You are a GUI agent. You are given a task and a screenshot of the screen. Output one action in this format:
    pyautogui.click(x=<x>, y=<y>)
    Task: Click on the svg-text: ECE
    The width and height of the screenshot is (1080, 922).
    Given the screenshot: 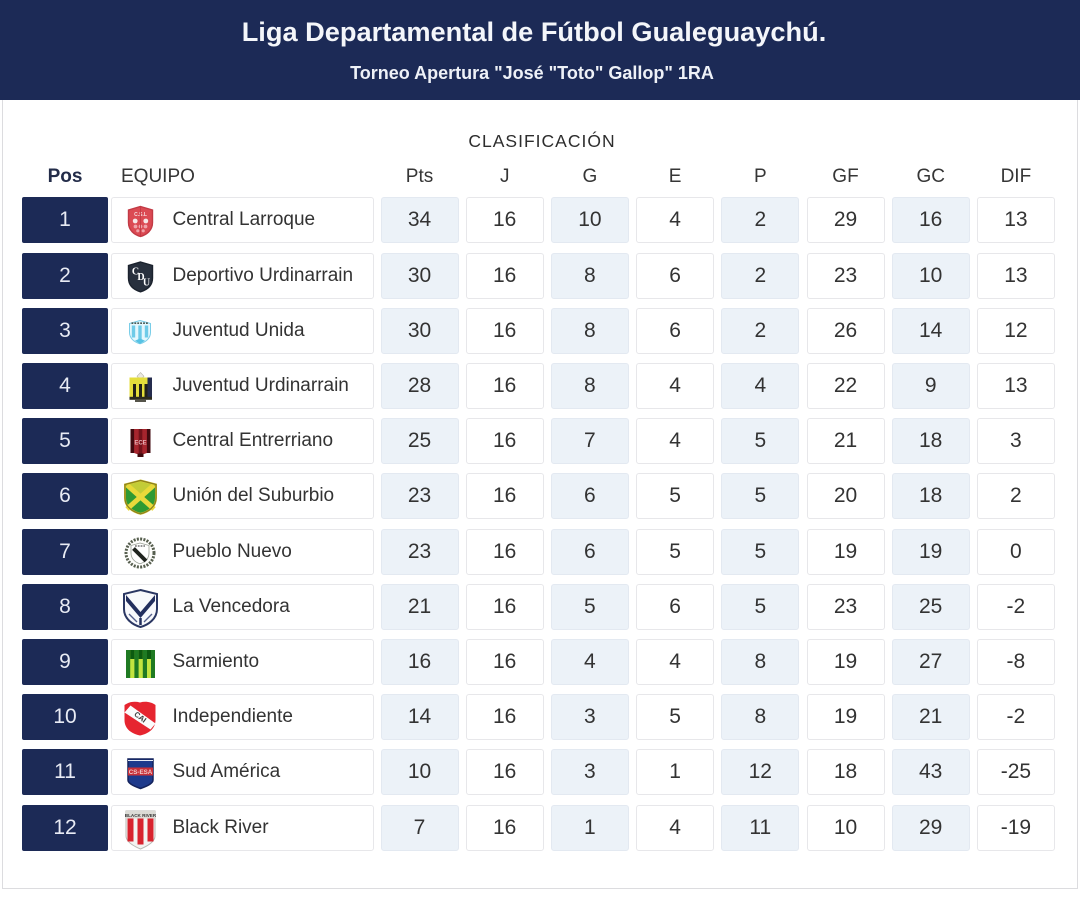 What is the action you would take?
    pyautogui.click(x=140, y=444)
    